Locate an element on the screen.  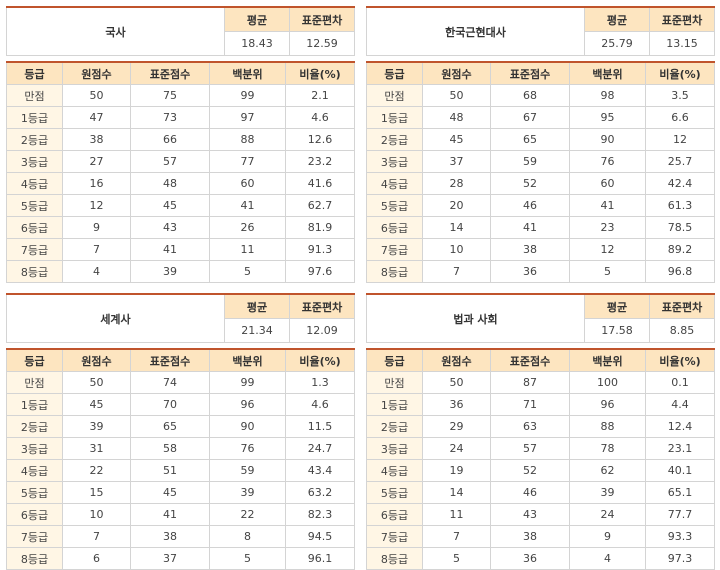
grade-header: 등급 is located at coordinates (394, 73).